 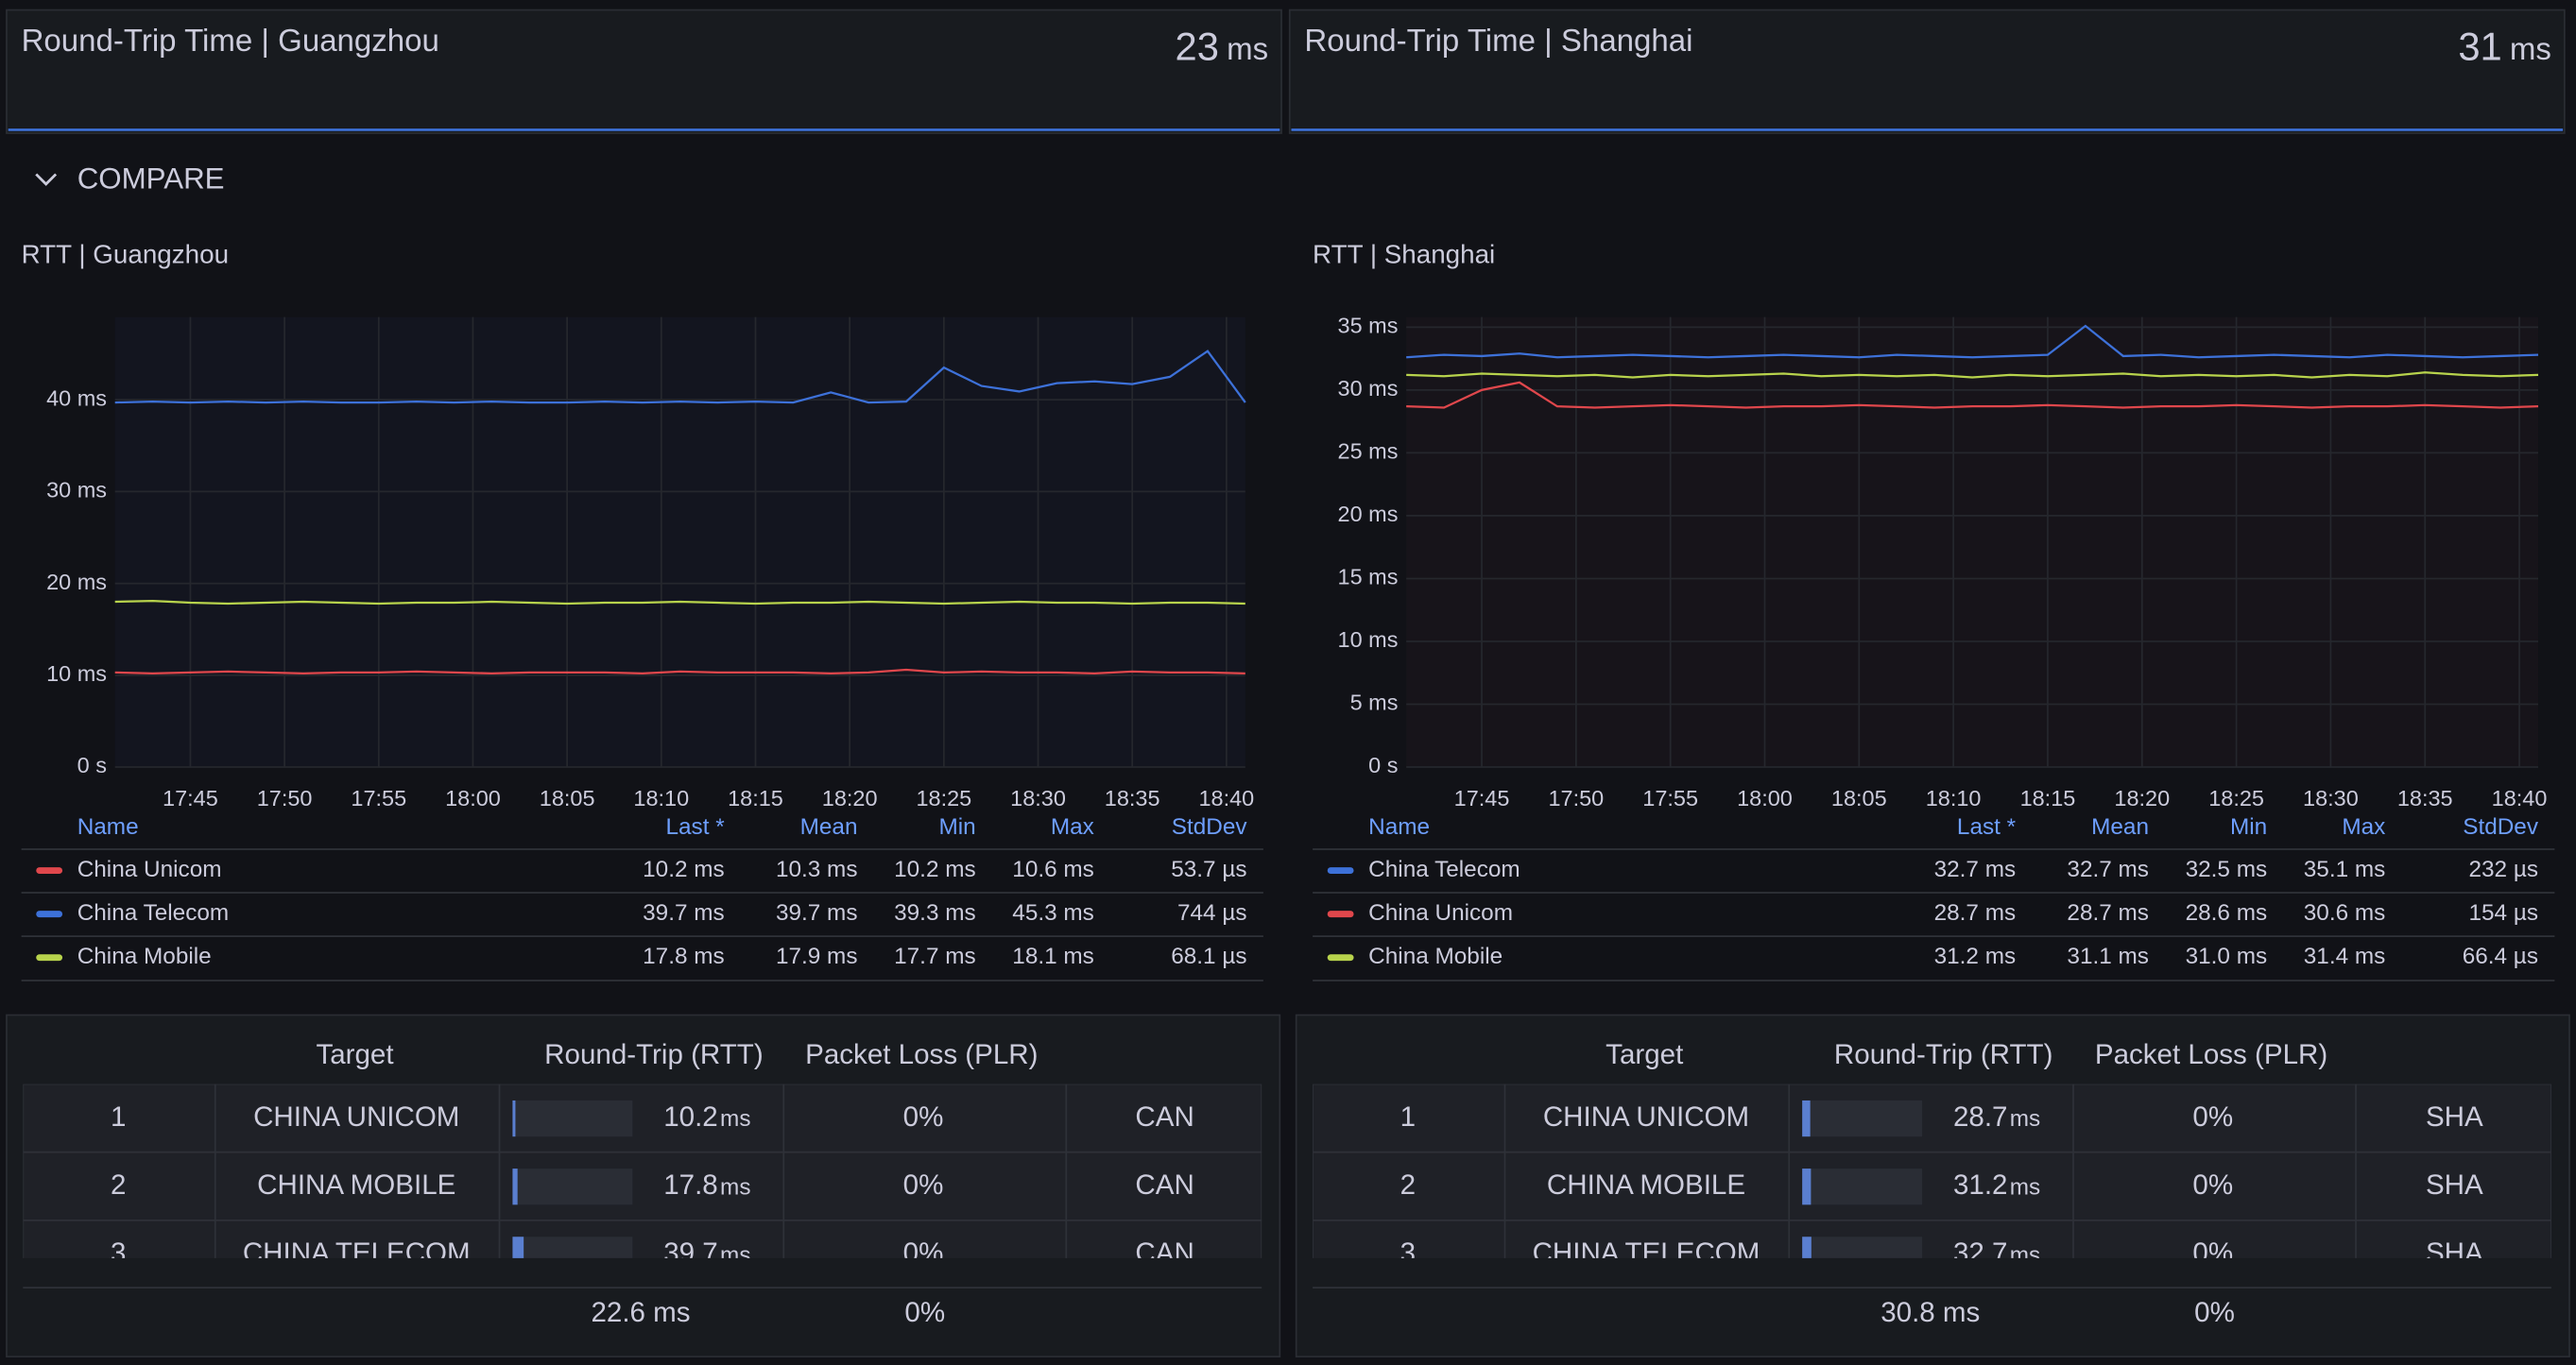 What do you see at coordinates (118, 1117) in the screenshot?
I see `row-index: 1` at bounding box center [118, 1117].